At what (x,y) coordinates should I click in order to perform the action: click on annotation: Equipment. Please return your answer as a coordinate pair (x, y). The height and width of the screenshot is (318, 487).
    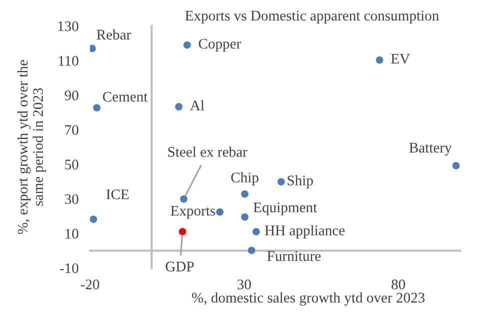
    Looking at the image, I should click on (286, 209).